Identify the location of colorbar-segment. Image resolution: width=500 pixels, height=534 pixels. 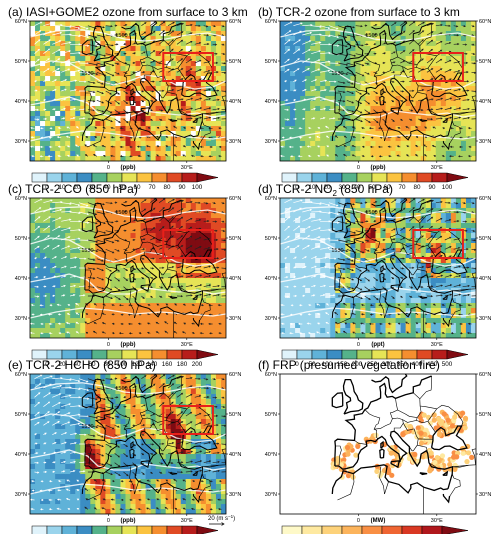
(424, 177).